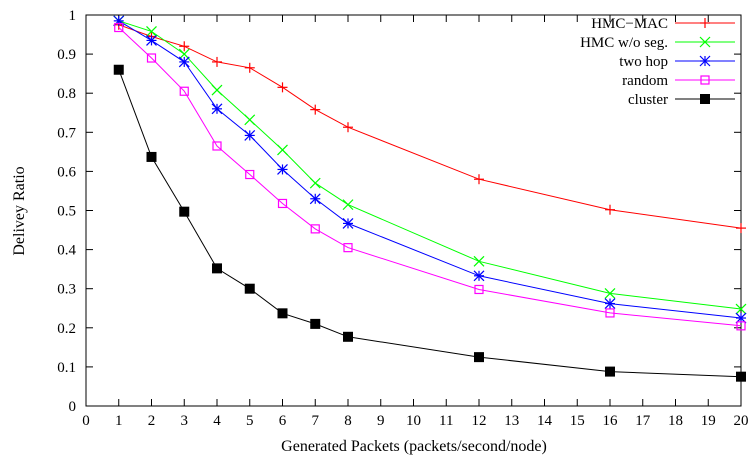 Image resolution: width=752 pixels, height=458 pixels. What do you see at coordinates (479, 421) in the screenshot?
I see `x-tick-label: 12` at bounding box center [479, 421].